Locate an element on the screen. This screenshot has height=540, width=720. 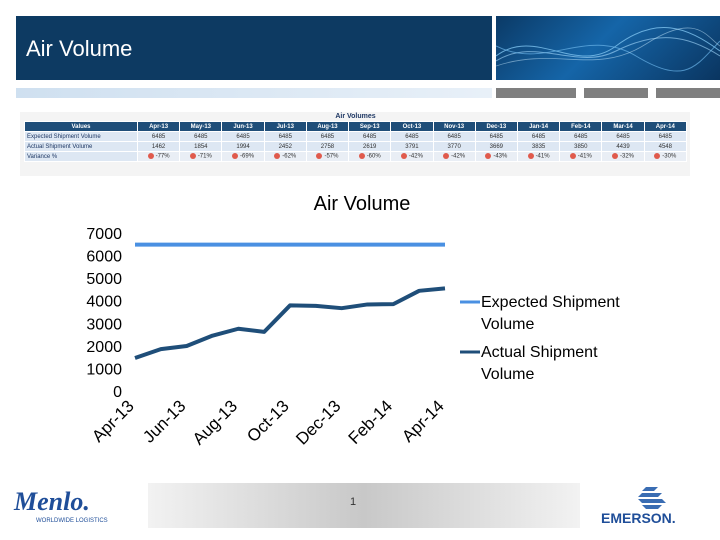
menlo-logo-subtext: WORLDWIDE LOGISTICS is located at coordinates (72, 521).